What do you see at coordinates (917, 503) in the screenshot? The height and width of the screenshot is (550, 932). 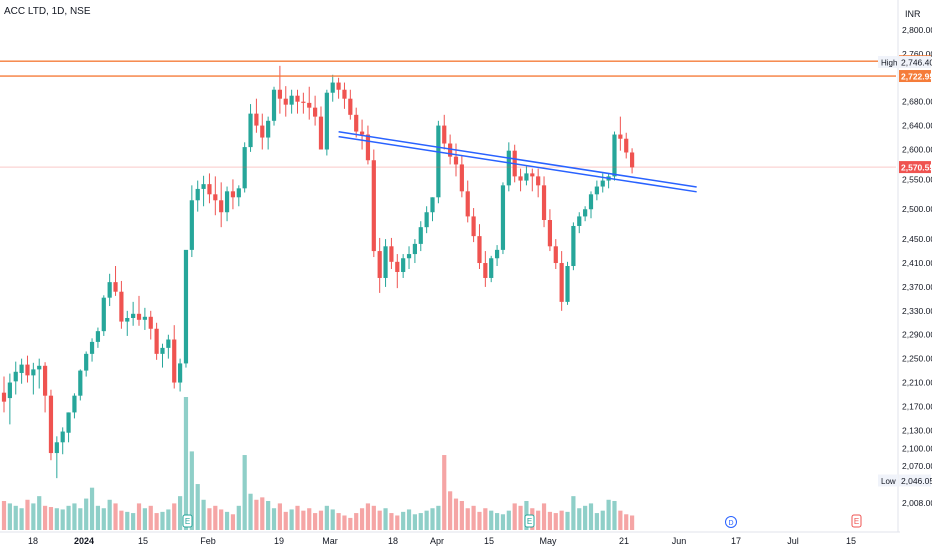 I see `price-tick-label: 2,008.00` at bounding box center [917, 503].